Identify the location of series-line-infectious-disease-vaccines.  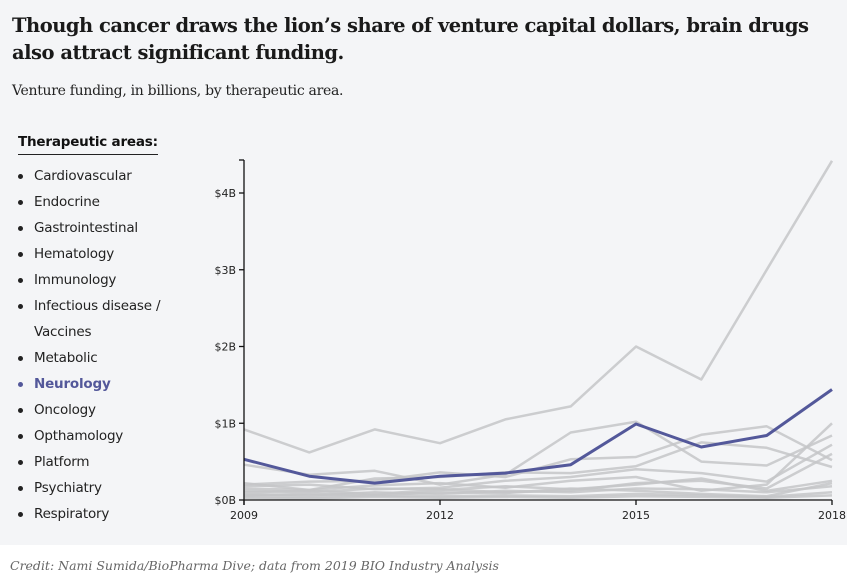
(538, 453).